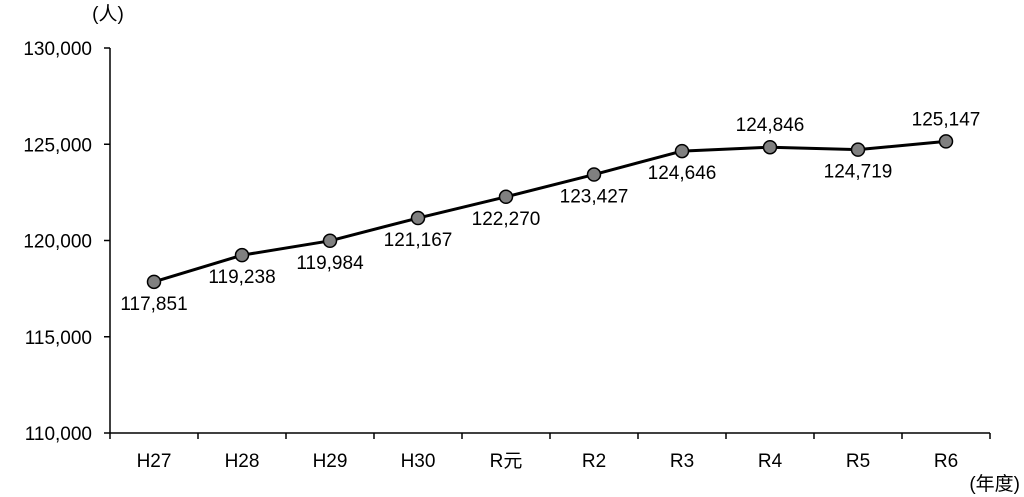  What do you see at coordinates (241, 277) in the screenshot?
I see `data-label: 119,238` at bounding box center [241, 277].